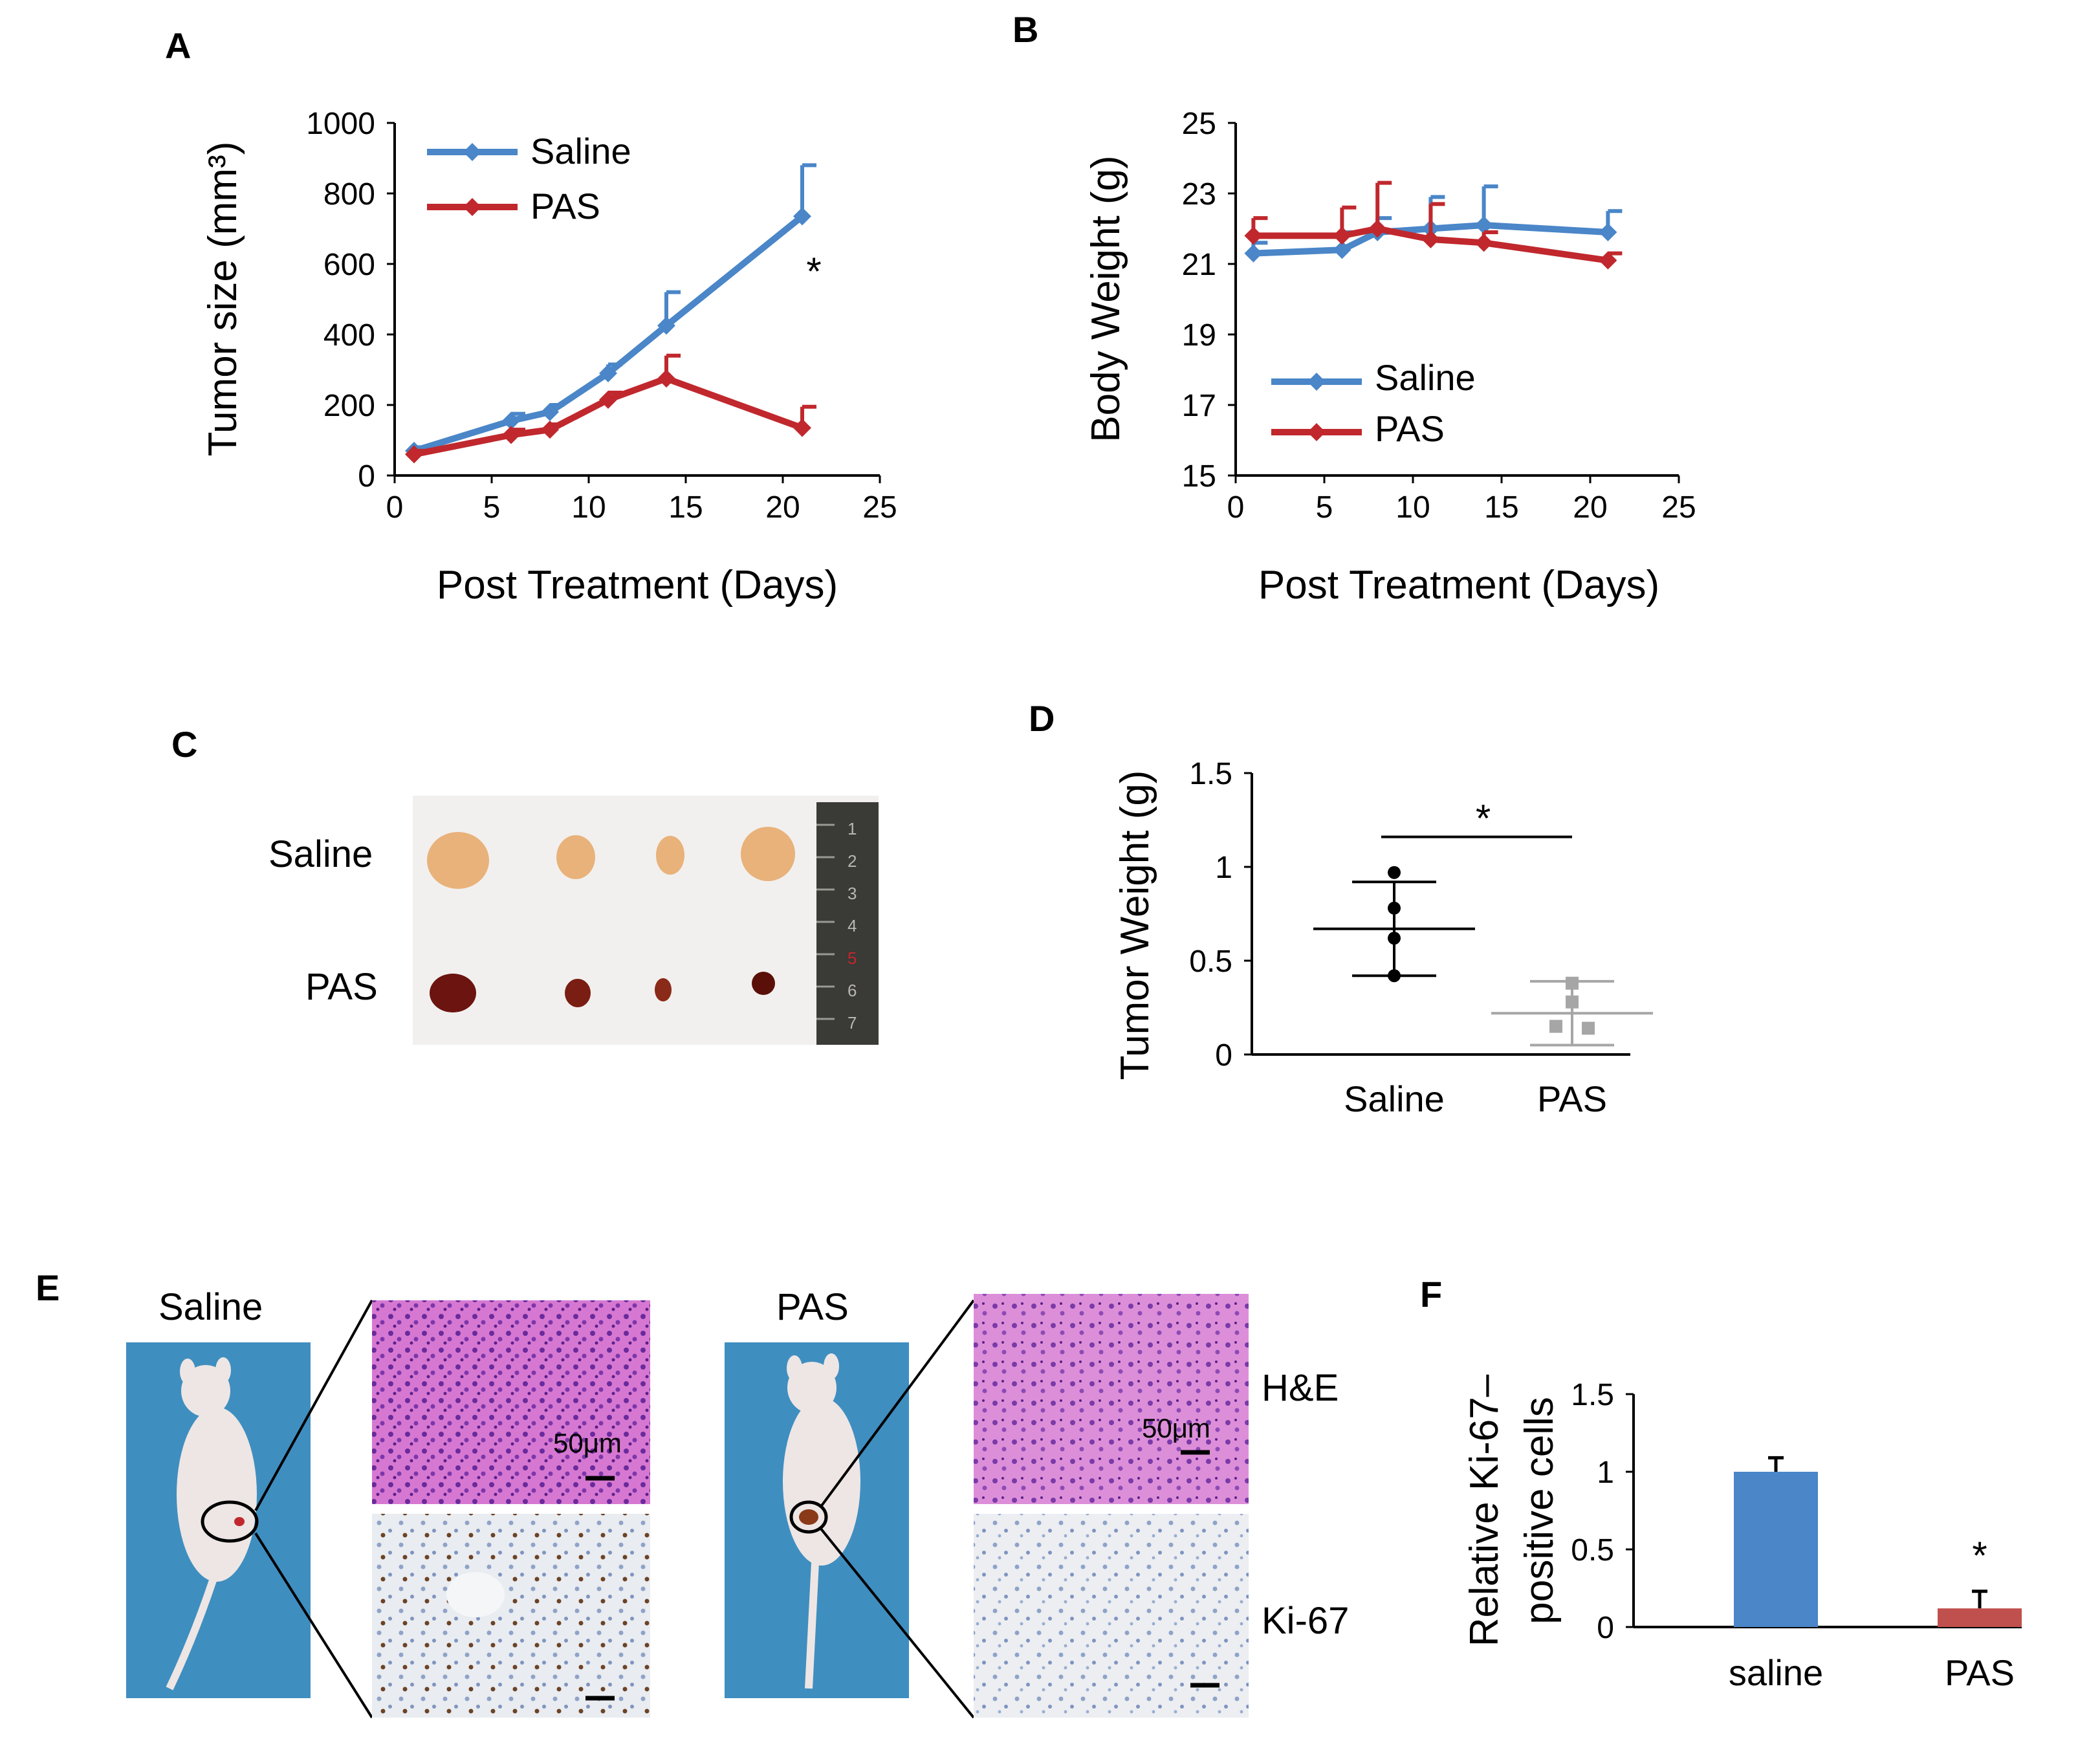 This screenshot has height=1737, width=2100. What do you see at coordinates (313, 1625) in the screenshot?
I see `zoom-line-saline-bottom` at bounding box center [313, 1625].